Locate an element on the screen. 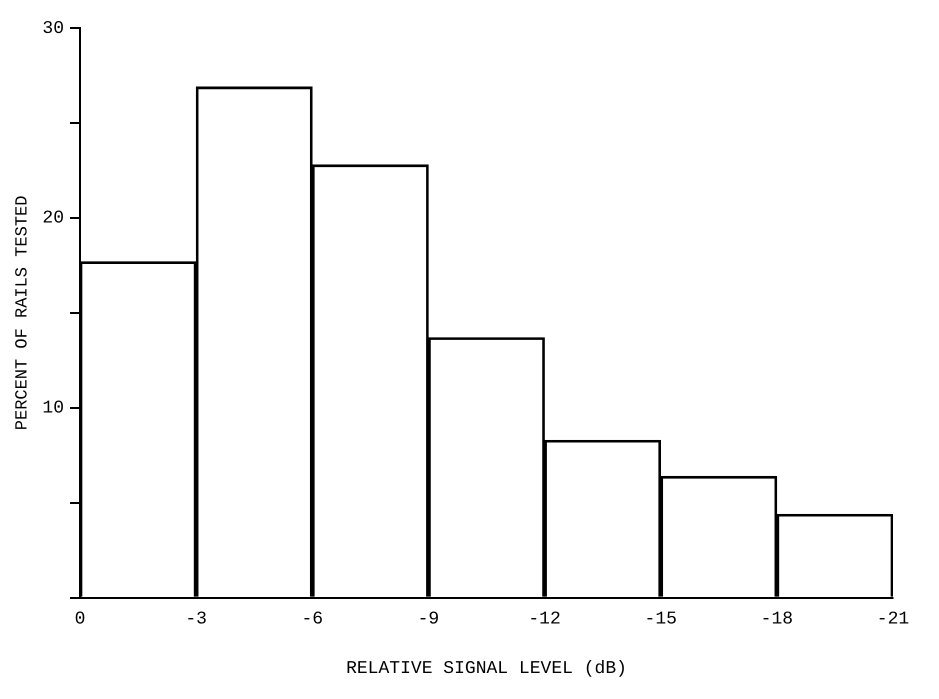 The image size is (939, 699). x-axis-title: RELATIVE SIGNAL LEVEL (dB) is located at coordinates (486, 668).